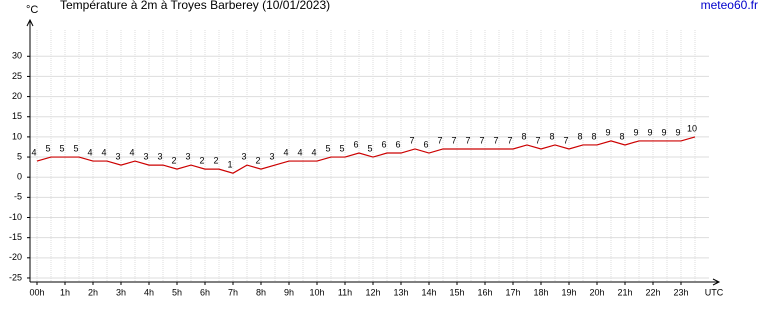 The width and height of the screenshot is (765, 320). What do you see at coordinates (596, 292) in the screenshot?
I see `x-tick-label: 20h` at bounding box center [596, 292].